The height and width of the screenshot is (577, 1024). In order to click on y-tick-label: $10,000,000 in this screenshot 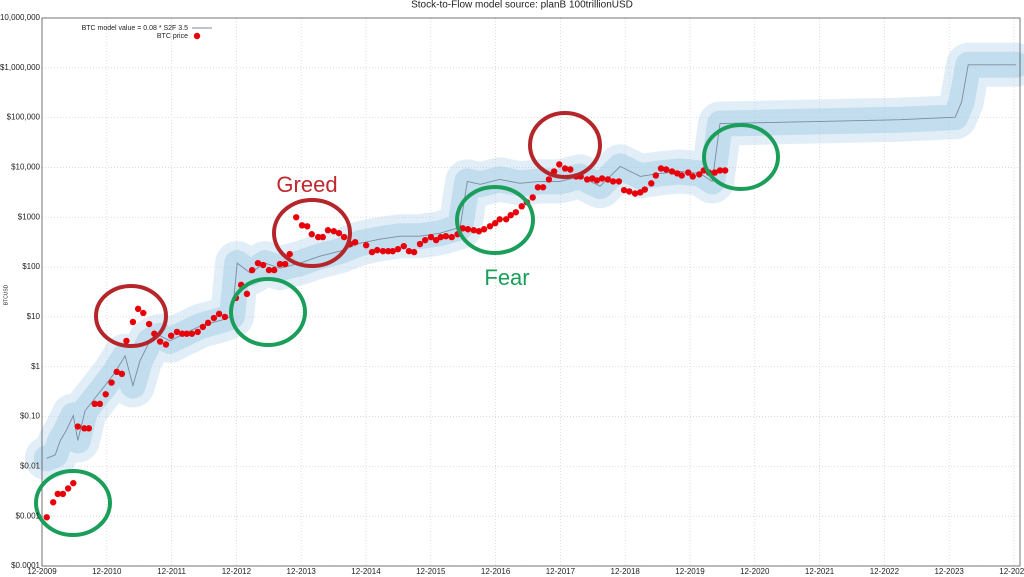, I will do `click(20, 17)`.